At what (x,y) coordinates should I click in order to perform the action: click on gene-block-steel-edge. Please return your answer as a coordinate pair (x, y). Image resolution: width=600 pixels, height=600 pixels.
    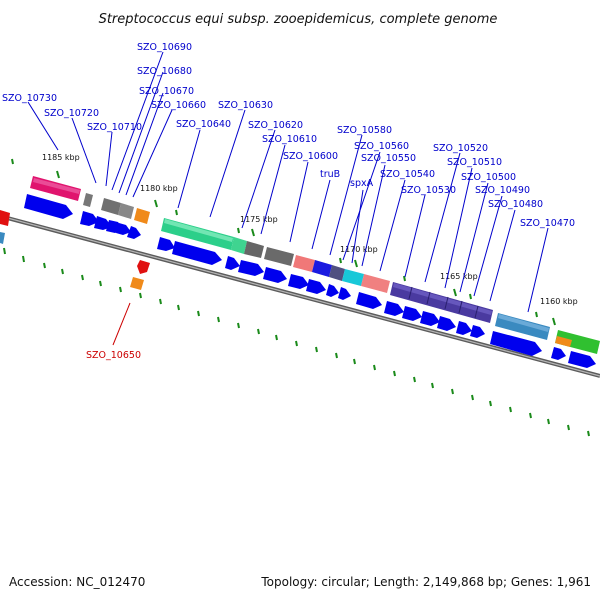
    Looking at the image, I should click on (2, 238).